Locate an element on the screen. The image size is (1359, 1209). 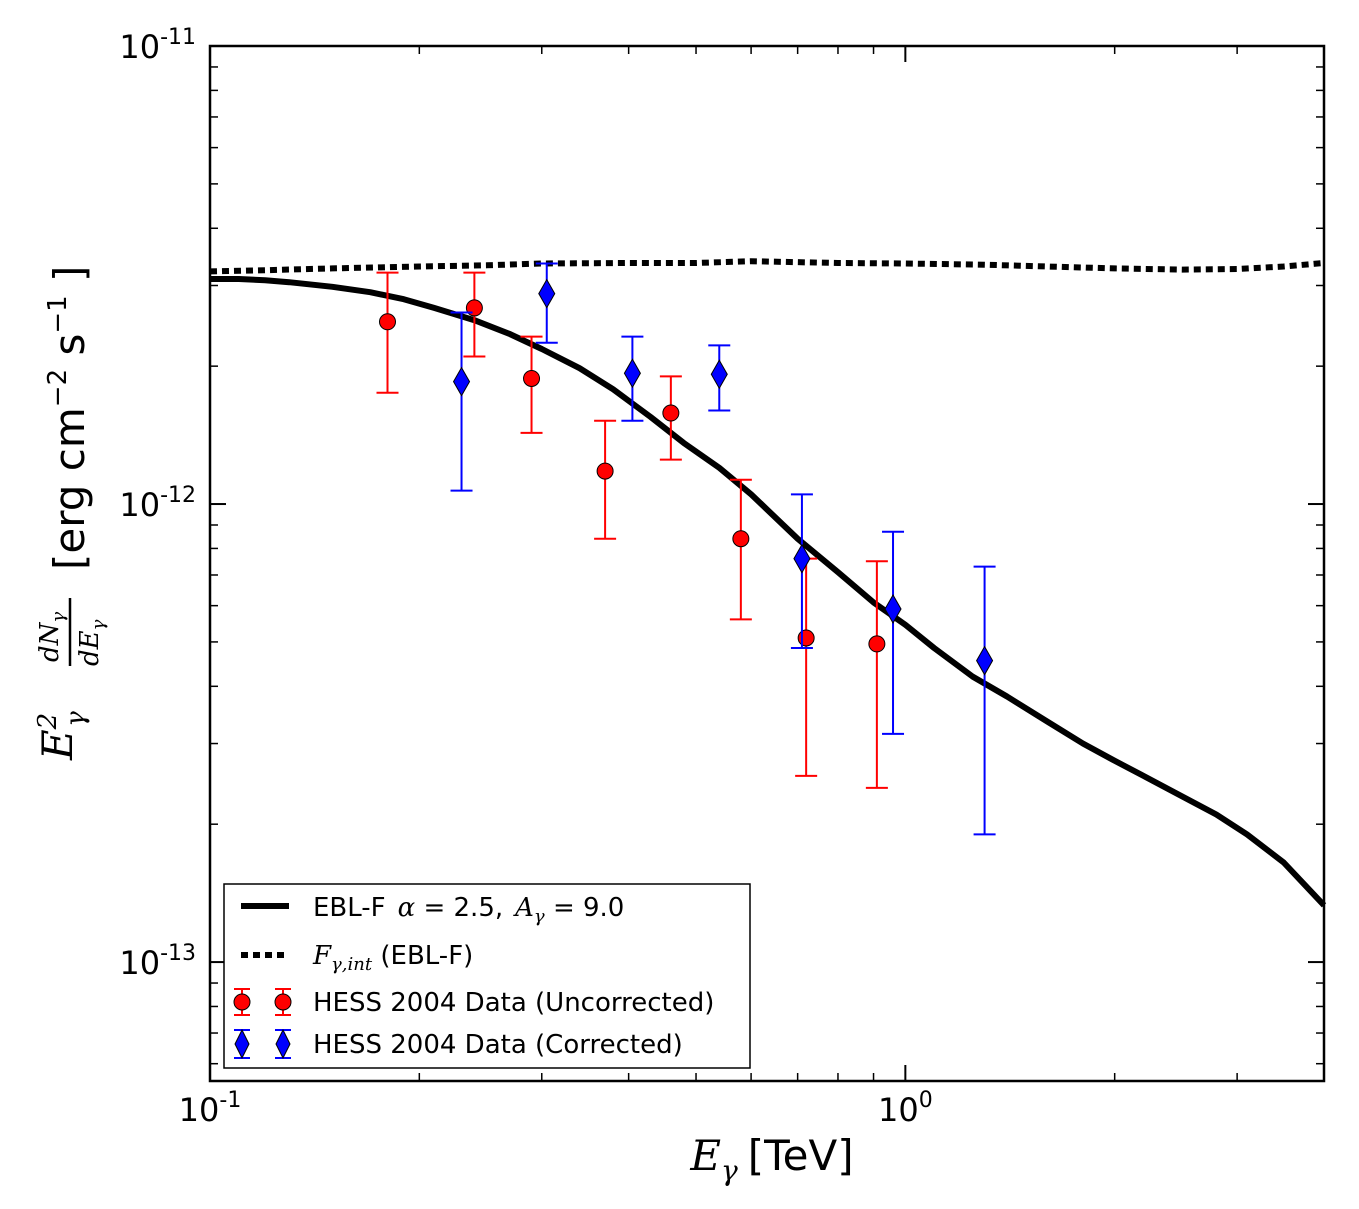
legend-label-intrinsic: Fγ,int (EBL-F) is located at coordinates (392, 958).